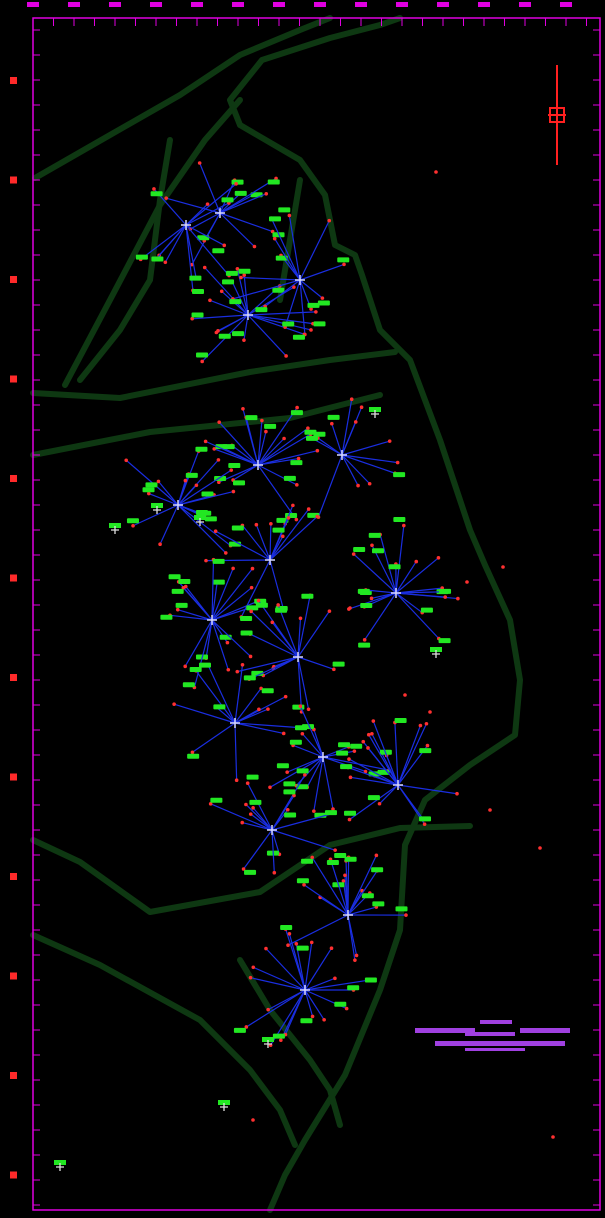 Image resolution: width=605 pixels, height=1218 pixels. Describe the element at coordinates (182, 98) in the screenshot. I see `road` at that location.